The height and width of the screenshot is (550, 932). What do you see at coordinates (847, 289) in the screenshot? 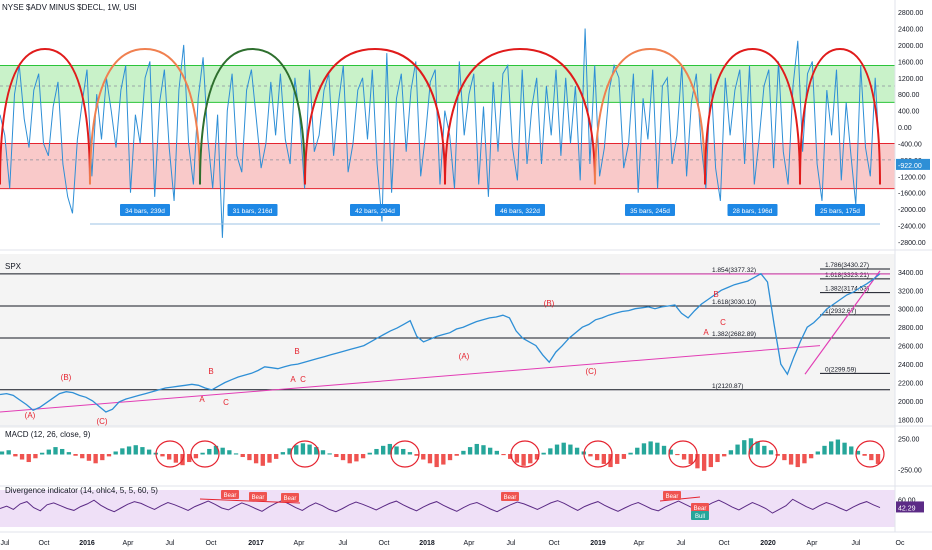
I see `fib-level-label-4: 1.382(3174.53)` at bounding box center [847, 289].